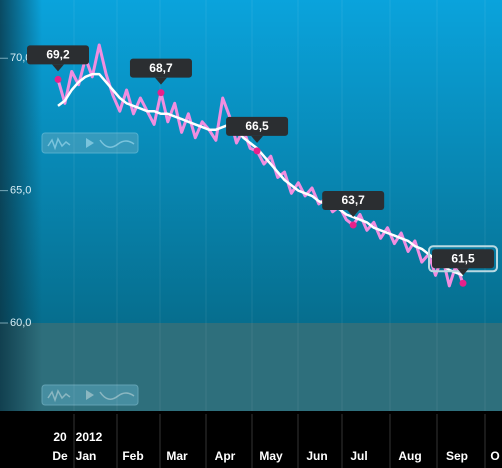 This screenshot has height=468, width=502. Describe the element at coordinates (494, 456) in the screenshot. I see `x-tick-label: O` at that location.